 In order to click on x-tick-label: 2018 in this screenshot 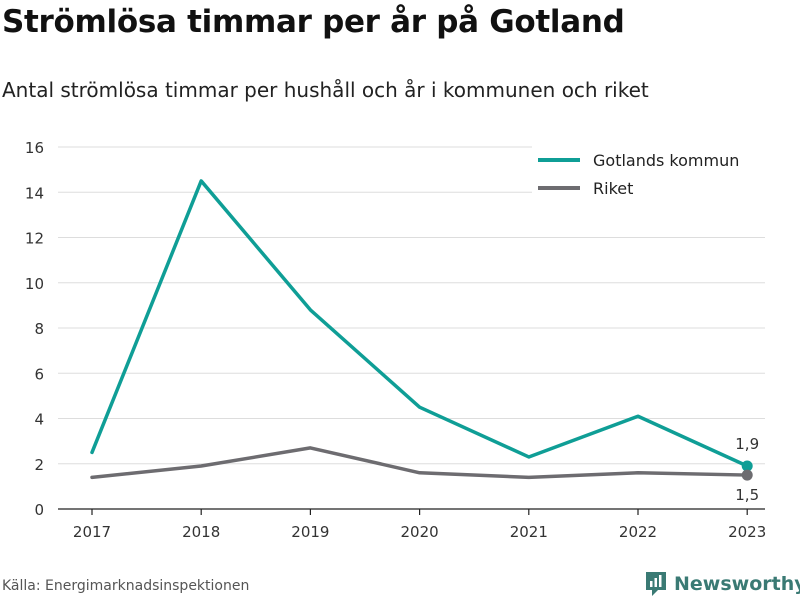, I will do `click(201, 532)`.